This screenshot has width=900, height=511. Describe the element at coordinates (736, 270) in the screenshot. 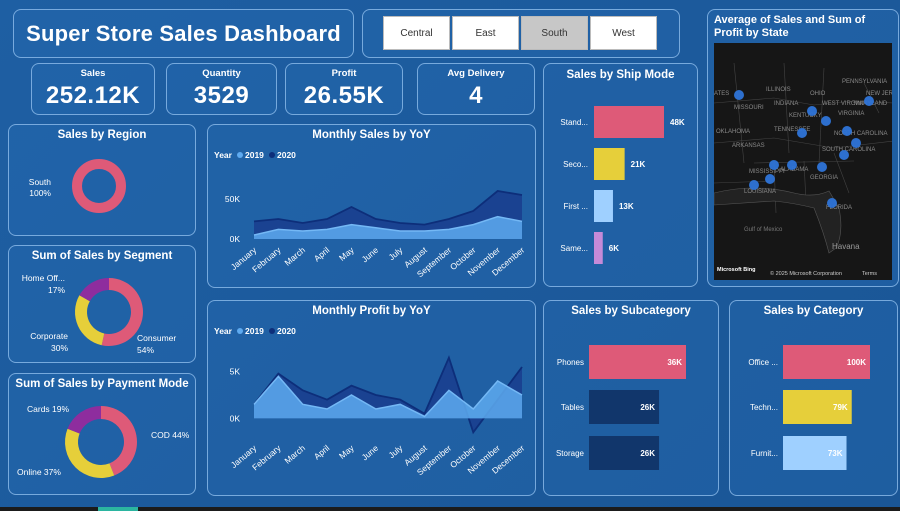

I see `map-logo: Microsoft Bing` at that location.